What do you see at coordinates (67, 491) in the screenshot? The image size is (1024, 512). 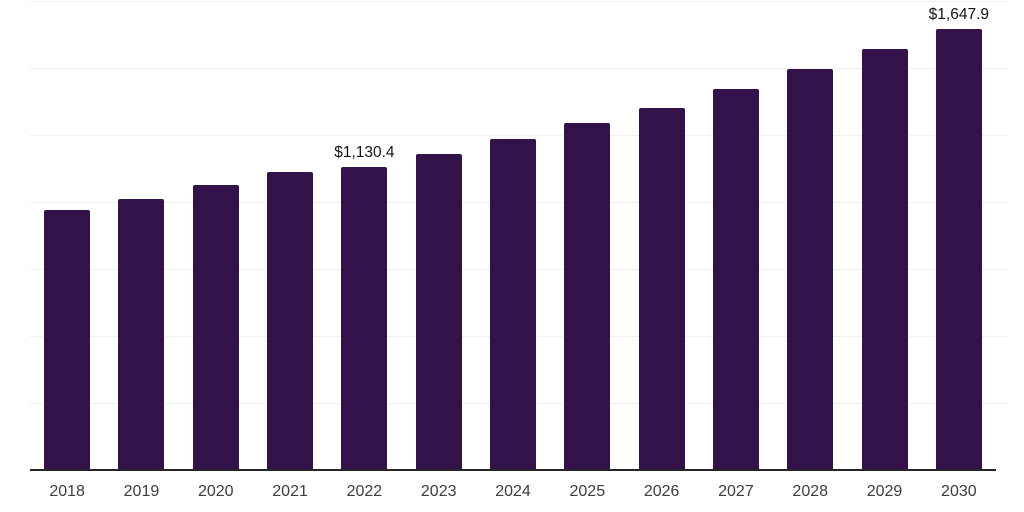 I see `x-tick-label: 2018` at bounding box center [67, 491].